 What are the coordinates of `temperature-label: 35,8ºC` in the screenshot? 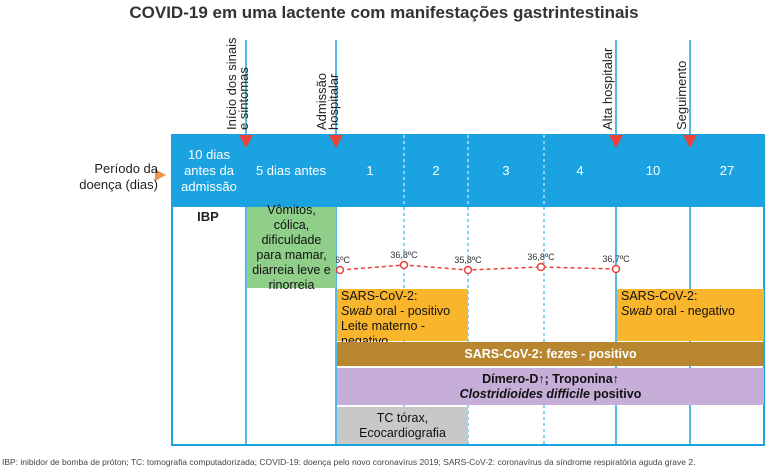 It's located at (468, 260).